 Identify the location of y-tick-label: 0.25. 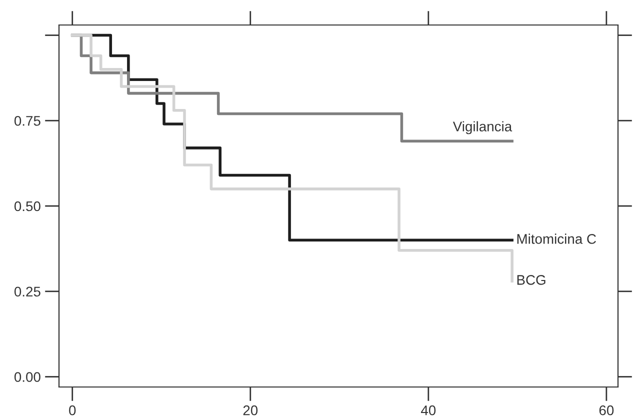
(27, 291).